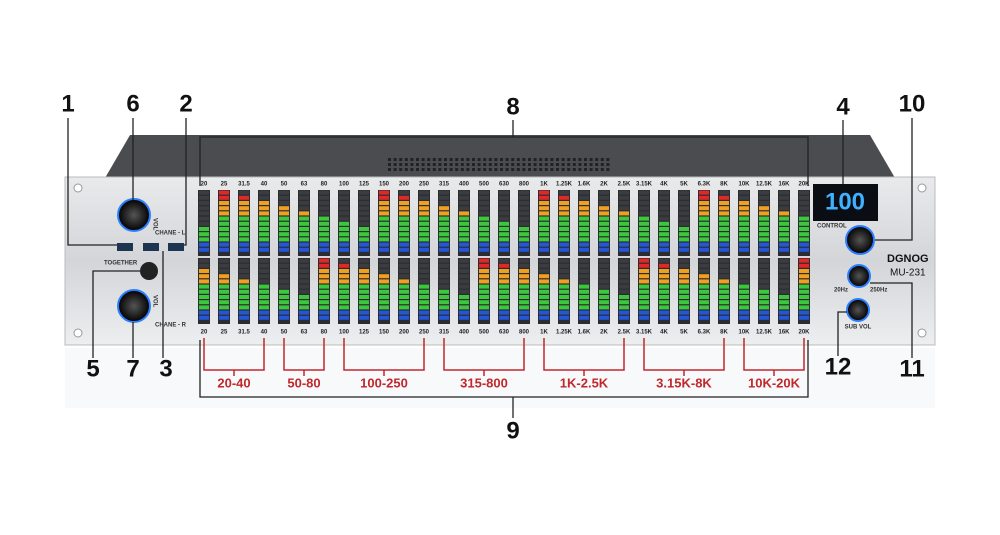  What do you see at coordinates (859, 276) in the screenshot?
I see `freq-knob` at bounding box center [859, 276].